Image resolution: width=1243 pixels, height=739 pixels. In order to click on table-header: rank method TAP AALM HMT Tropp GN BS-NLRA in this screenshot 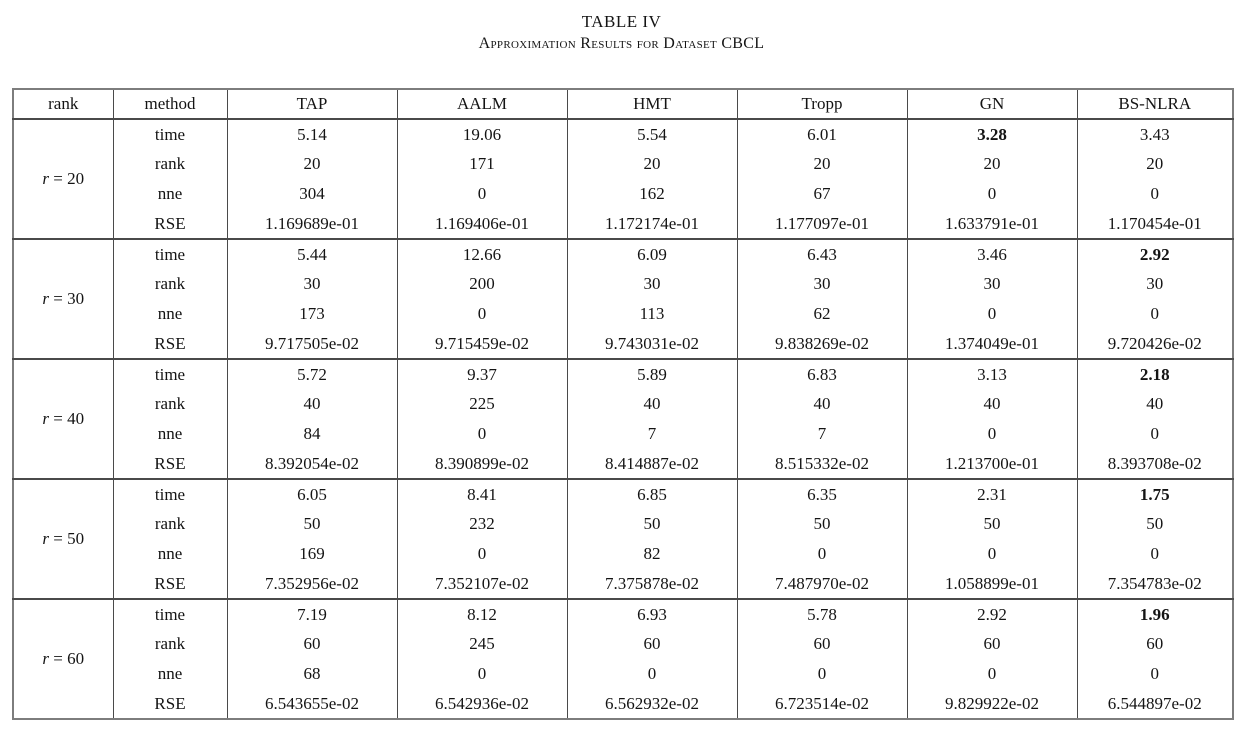, I will do `click(623, 104)`.